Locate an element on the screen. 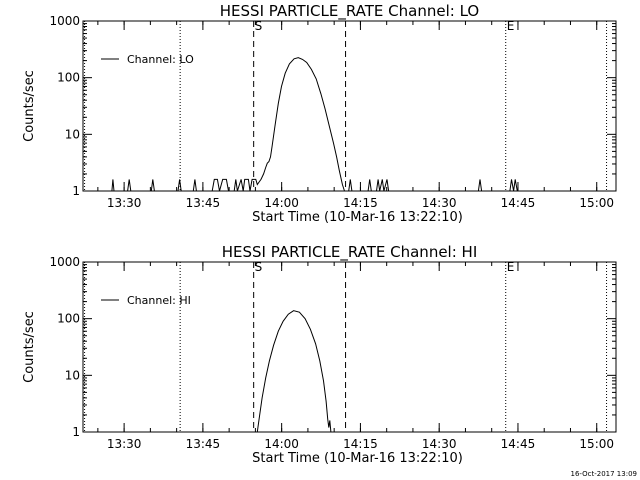 The height and width of the screenshot is (480, 640). chart-hi-x-tick-label: 13:30 is located at coordinates (124, 444).